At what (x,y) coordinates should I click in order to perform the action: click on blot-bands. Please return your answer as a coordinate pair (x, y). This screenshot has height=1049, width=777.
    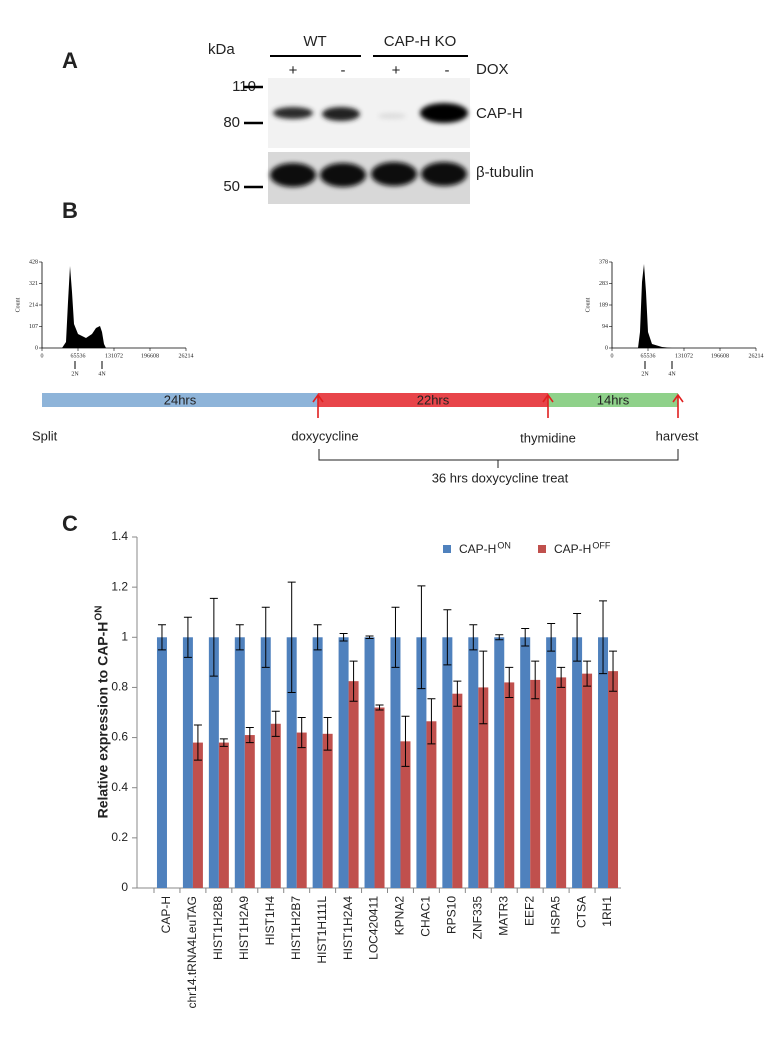
    Looking at the image, I should click on (369, 145).